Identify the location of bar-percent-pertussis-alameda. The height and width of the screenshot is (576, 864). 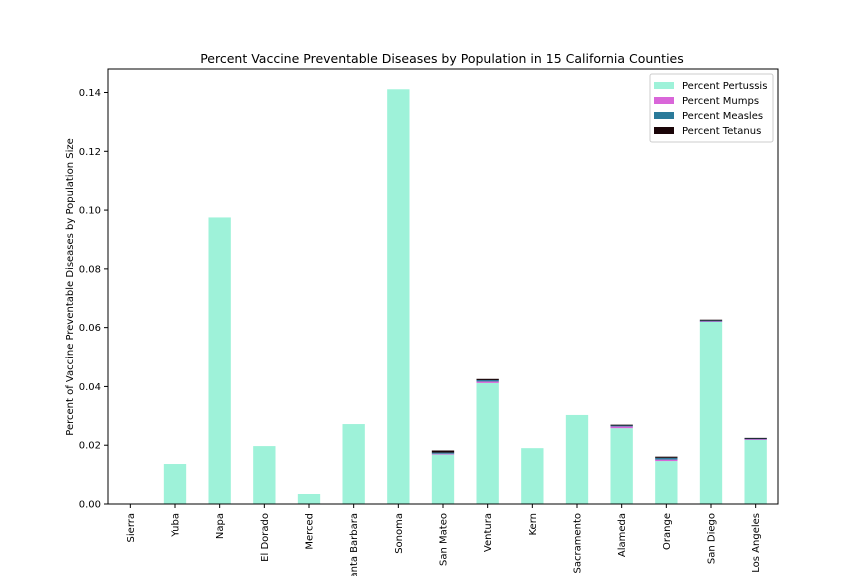
(621, 466).